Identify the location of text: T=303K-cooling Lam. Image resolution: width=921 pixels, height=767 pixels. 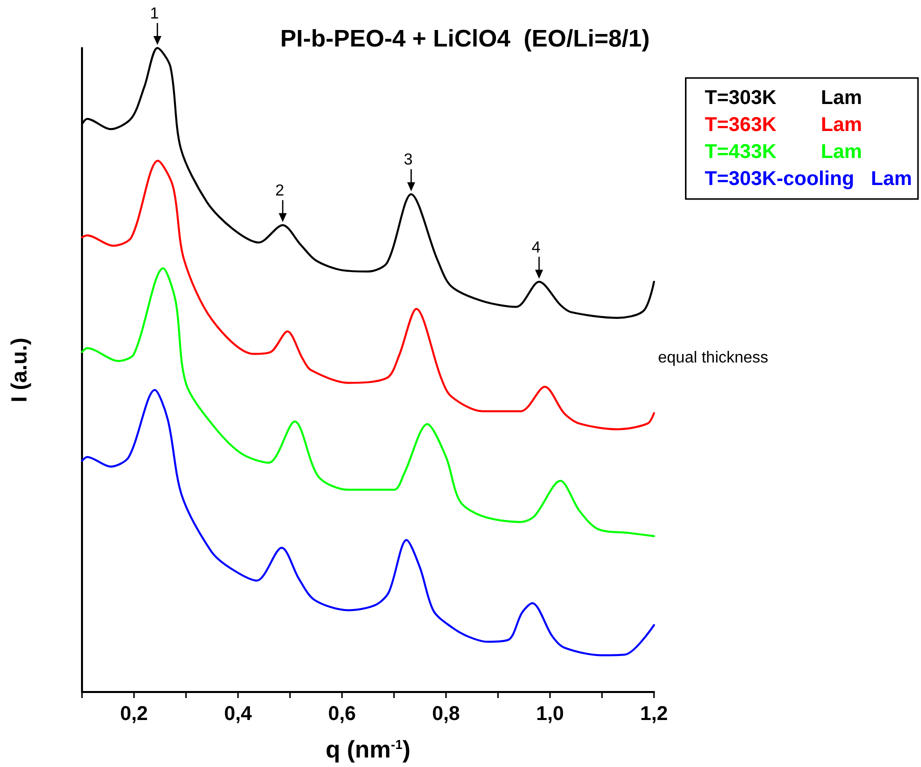
(808, 179).